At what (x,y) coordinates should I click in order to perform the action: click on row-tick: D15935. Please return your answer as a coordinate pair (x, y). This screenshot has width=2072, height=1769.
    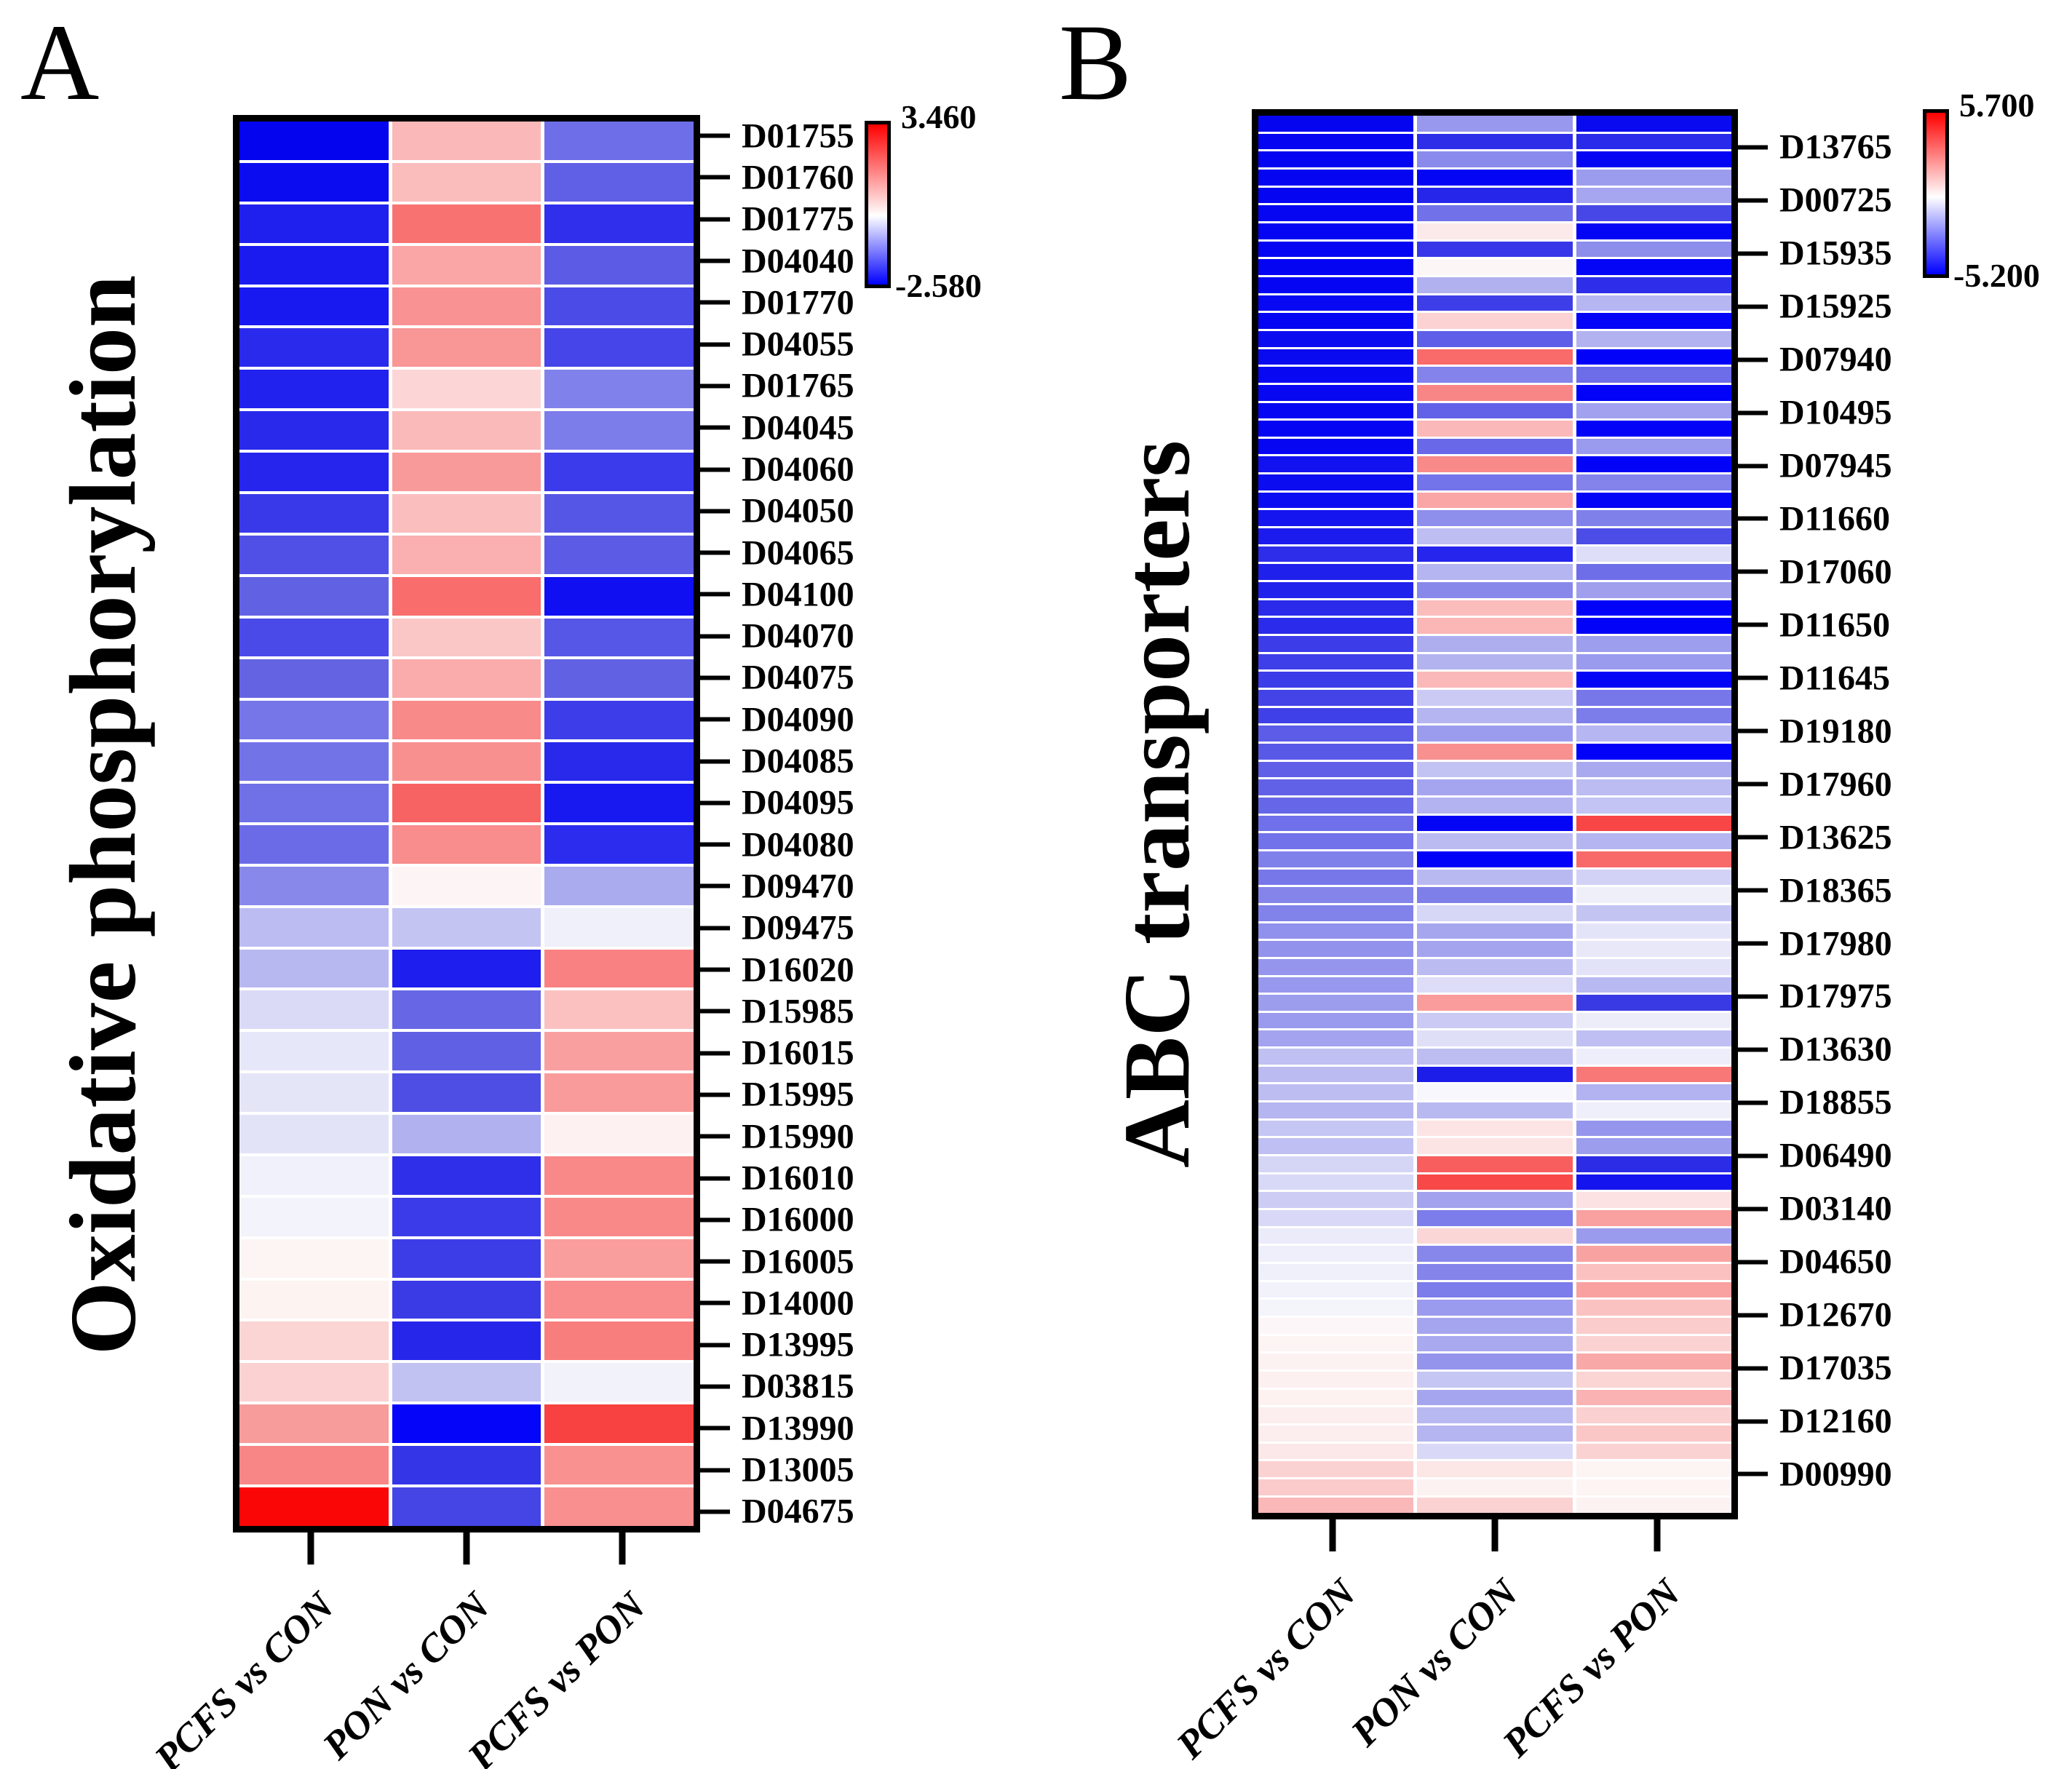
    Looking at the image, I should click on (1811, 254).